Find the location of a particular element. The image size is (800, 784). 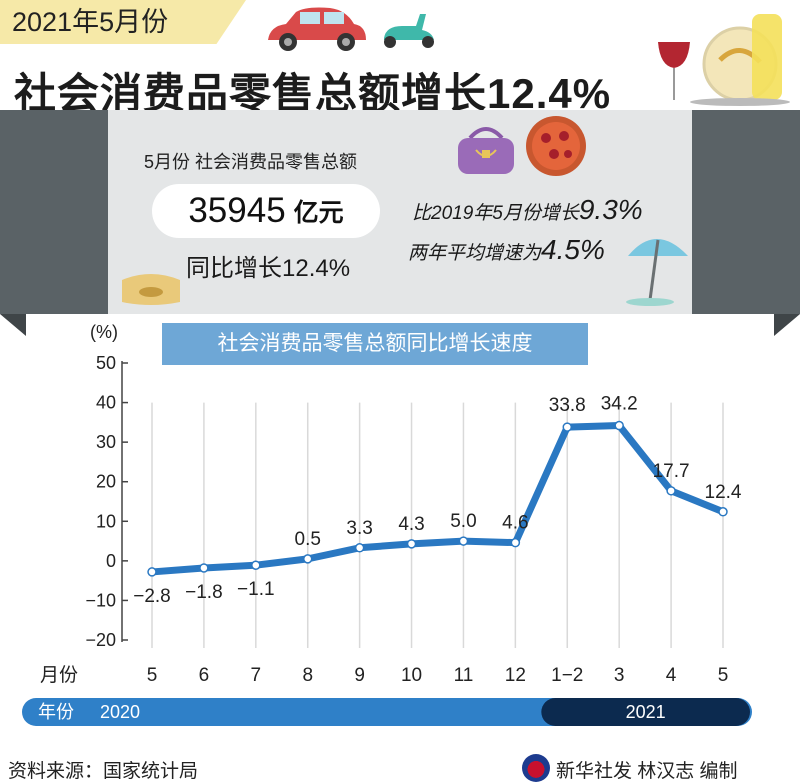

band-side-right is located at coordinates (746, 212).